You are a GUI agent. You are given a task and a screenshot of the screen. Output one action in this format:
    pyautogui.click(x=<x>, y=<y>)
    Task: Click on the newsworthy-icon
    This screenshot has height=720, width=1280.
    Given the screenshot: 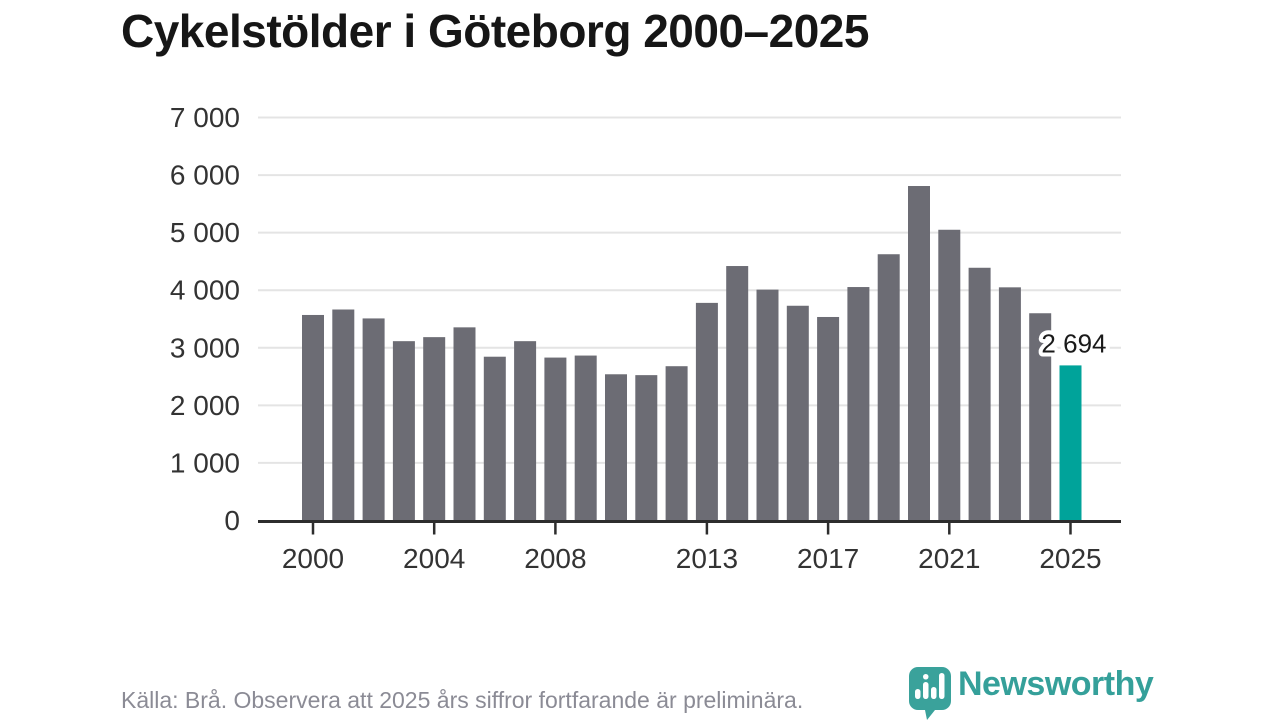 What is the action you would take?
    pyautogui.click(x=930, y=693)
    